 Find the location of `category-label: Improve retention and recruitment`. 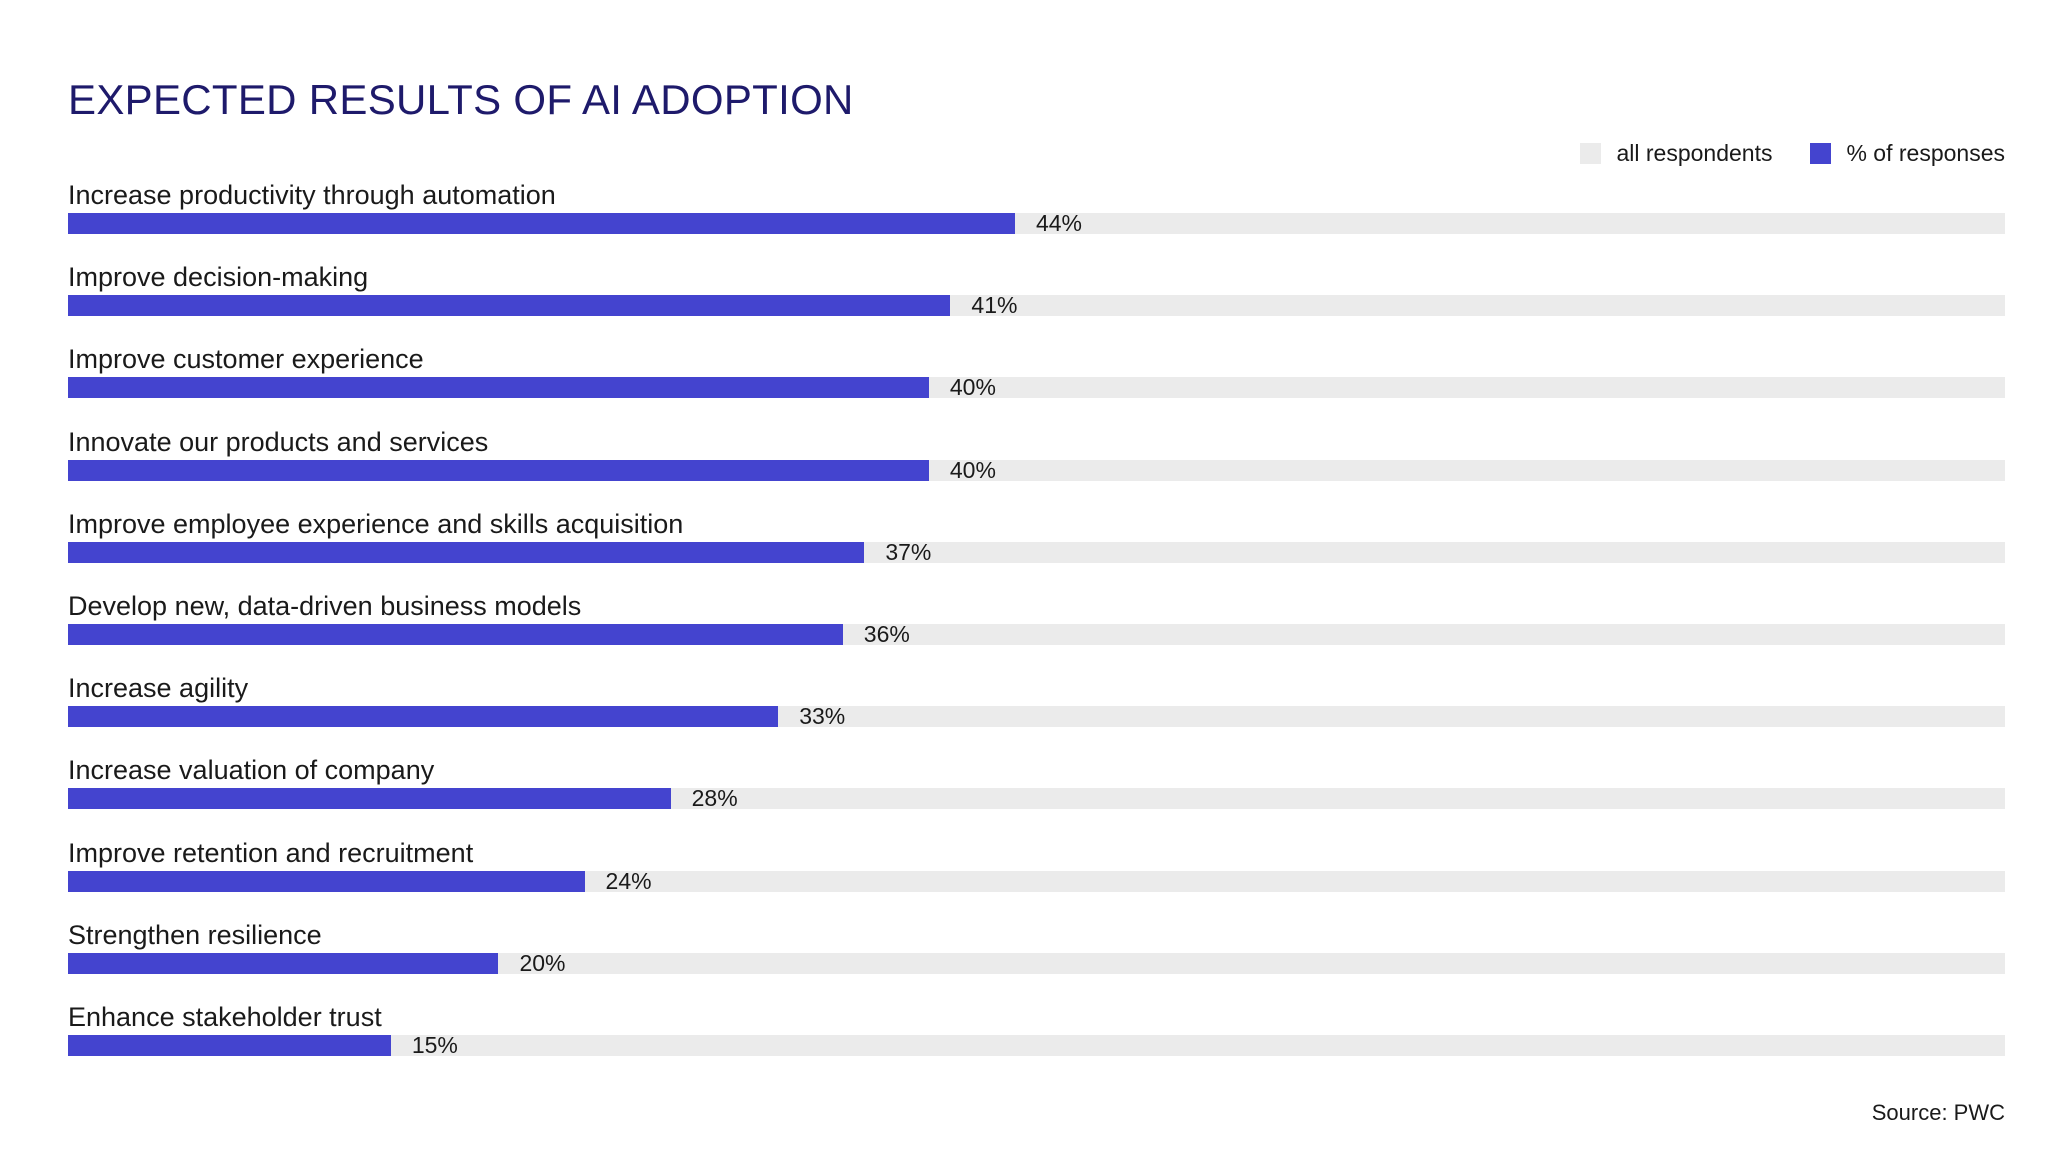

category-label: Improve retention and recruitment is located at coordinates (271, 852).